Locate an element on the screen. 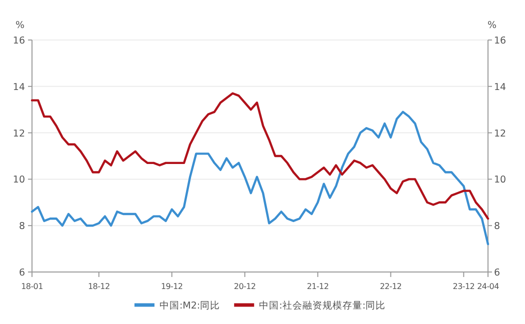  y-axis-title: % is located at coordinates (20, 25).